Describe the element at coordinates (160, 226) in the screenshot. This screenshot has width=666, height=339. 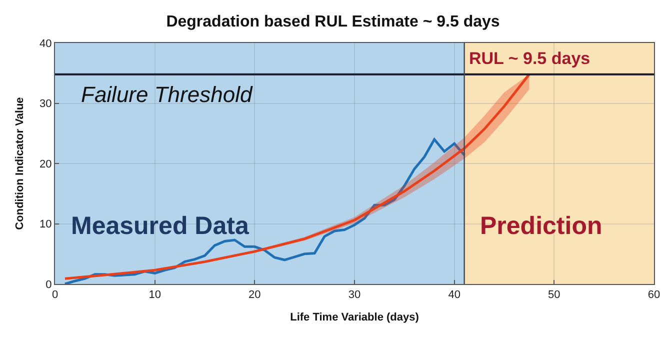
I see `band-label: Measured Data` at that location.